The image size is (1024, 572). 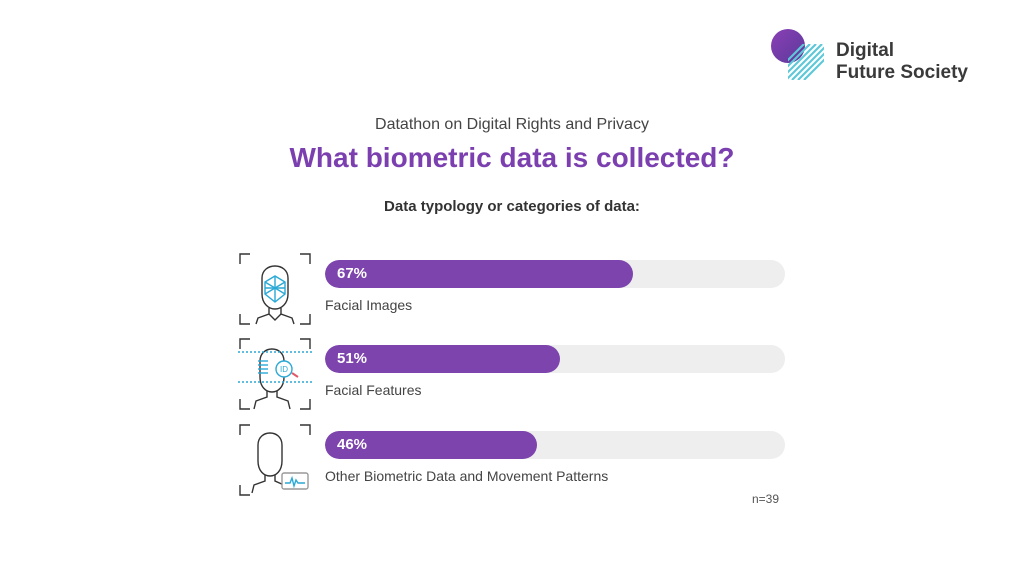 What do you see at coordinates (512, 124) in the screenshot?
I see `subtitle: Datathon on Digital Rights and Privacy` at bounding box center [512, 124].